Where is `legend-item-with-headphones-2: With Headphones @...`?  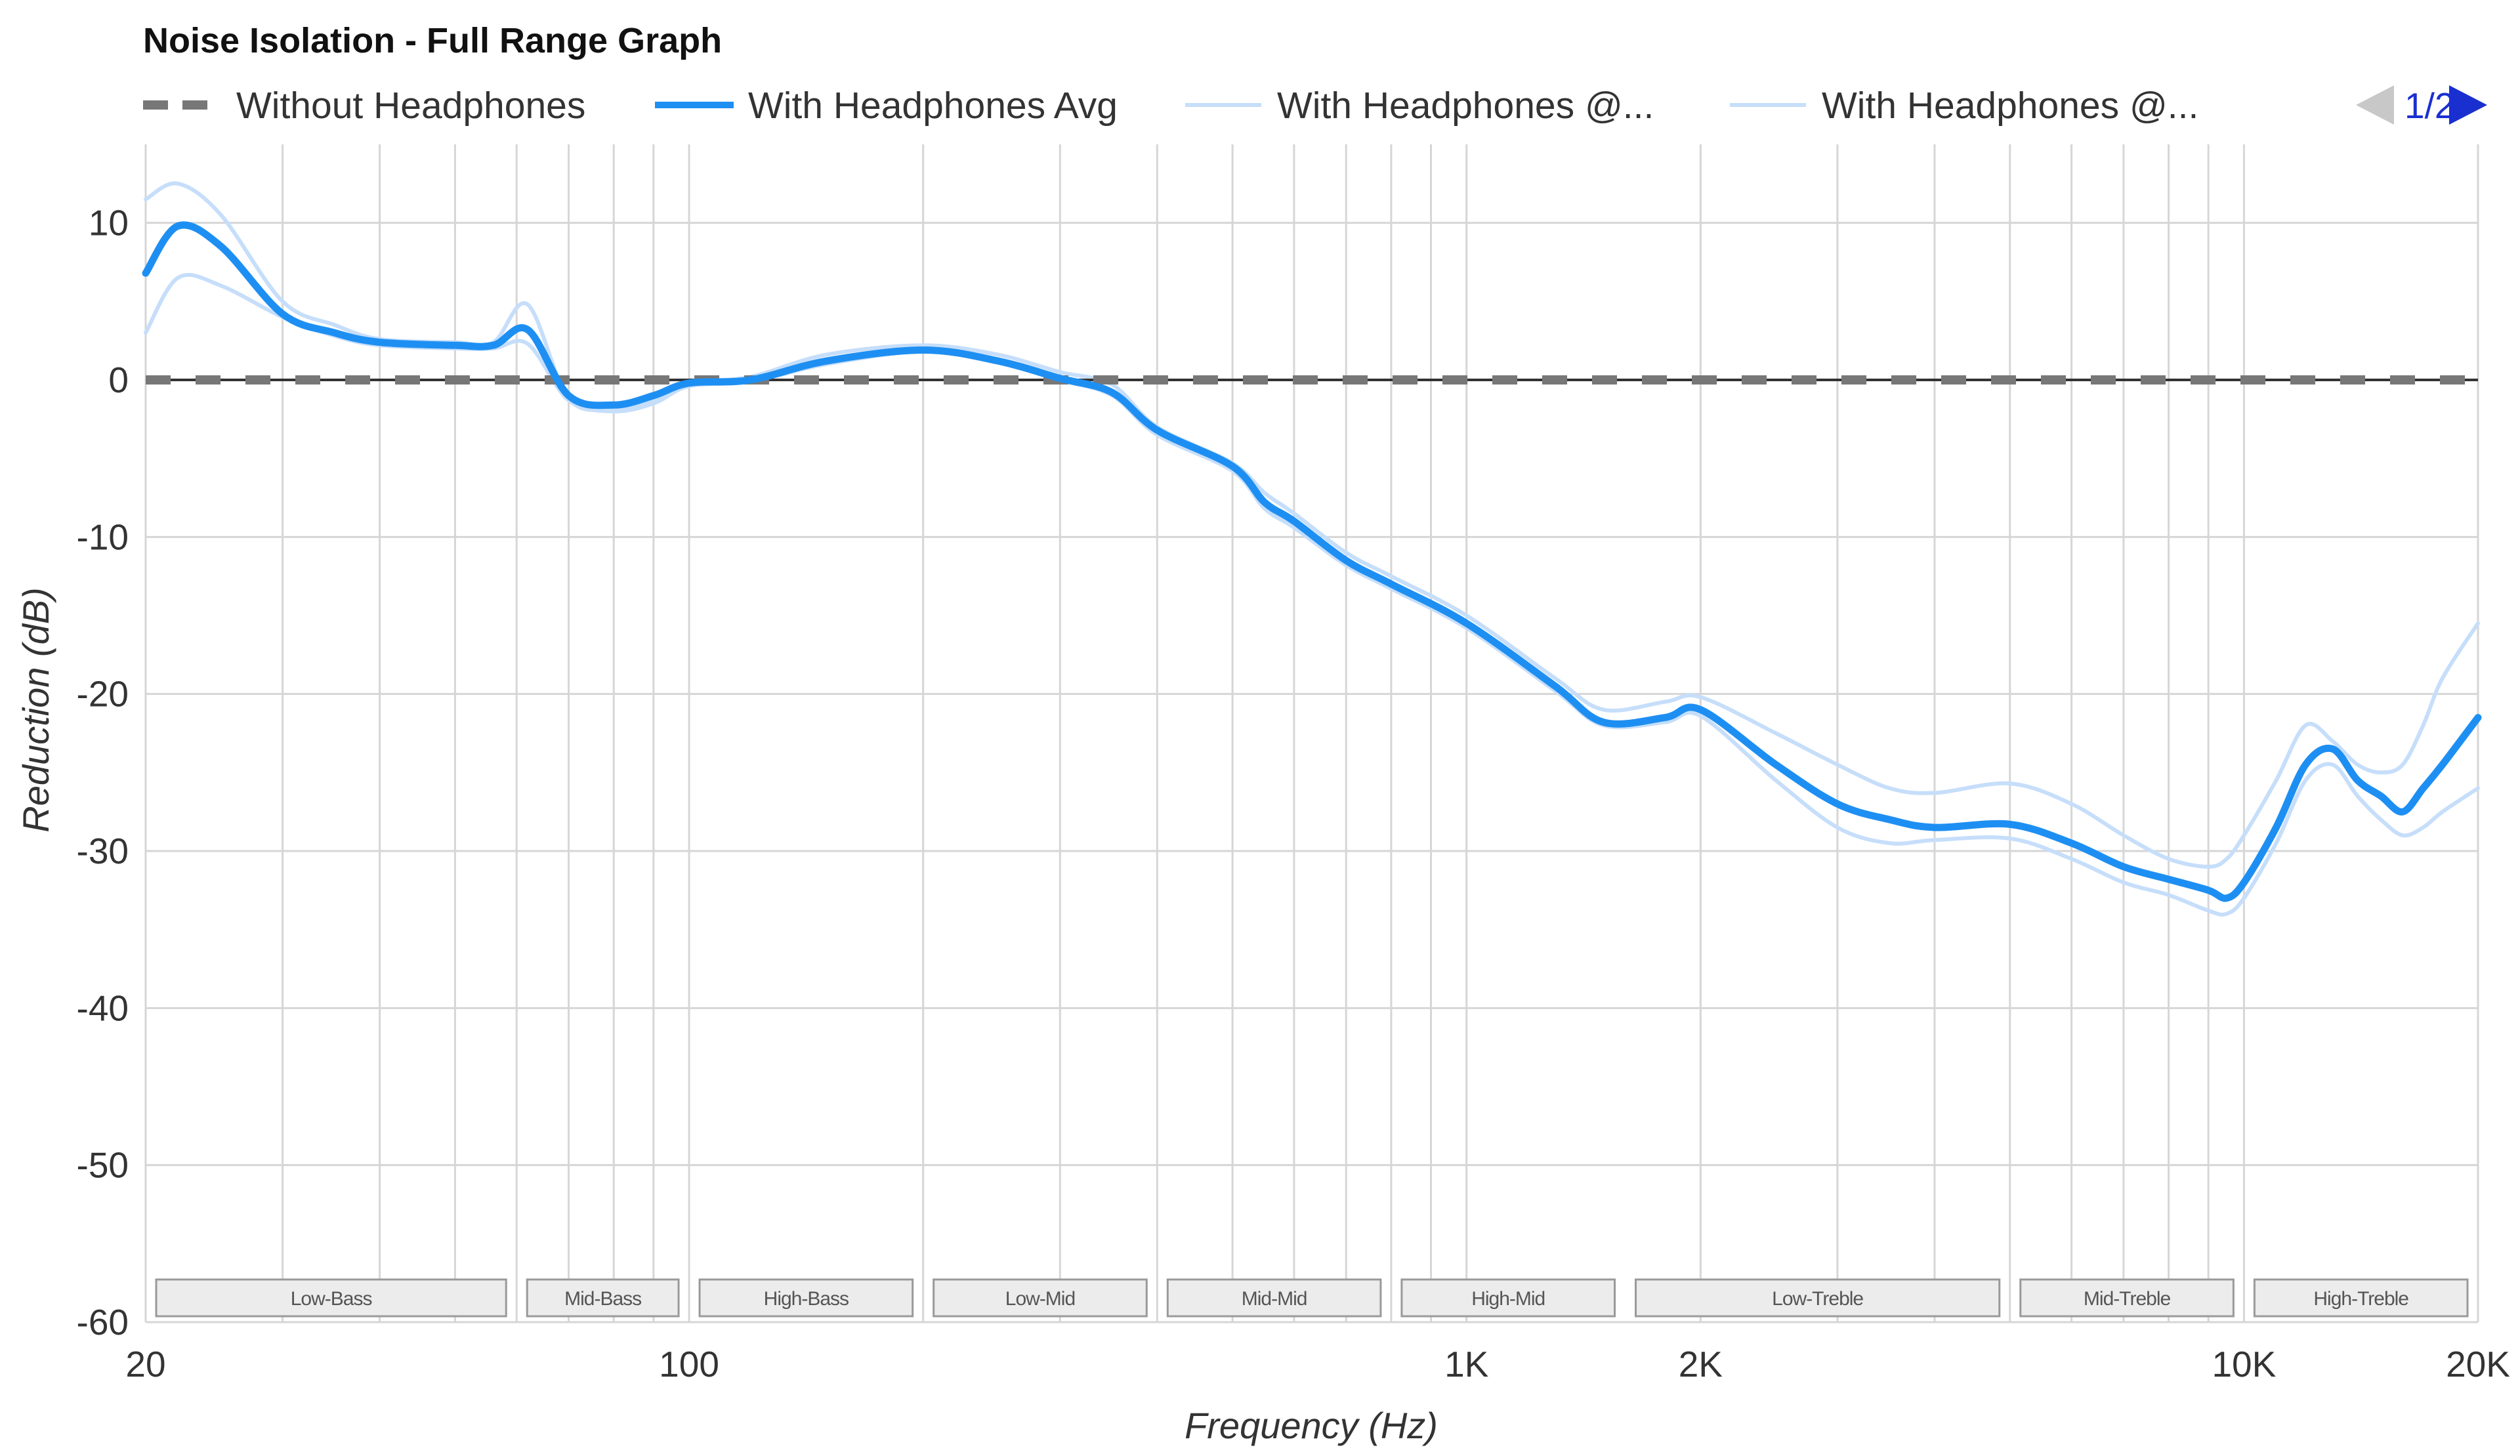 legend-item-with-headphones-2: With Headphones @... is located at coordinates (1964, 106).